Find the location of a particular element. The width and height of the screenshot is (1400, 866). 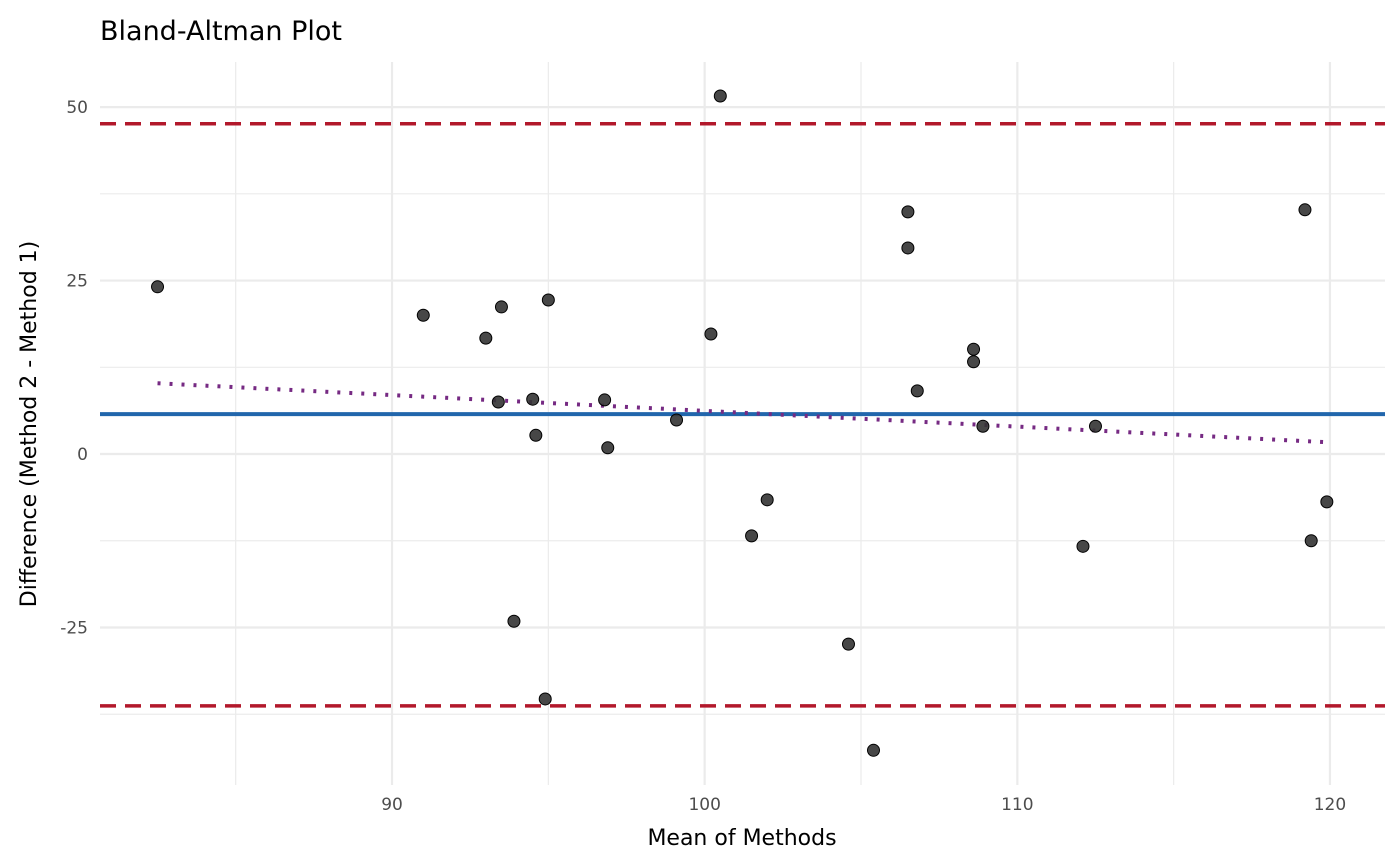

x-tick-label: 120 is located at coordinates (1330, 805).